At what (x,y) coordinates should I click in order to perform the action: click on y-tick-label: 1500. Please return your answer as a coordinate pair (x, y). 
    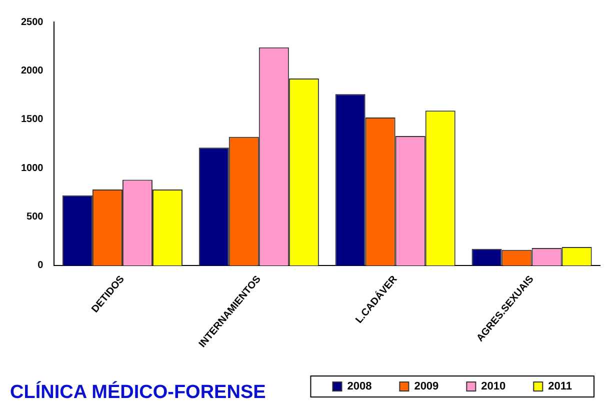
    Looking at the image, I should click on (32, 120).